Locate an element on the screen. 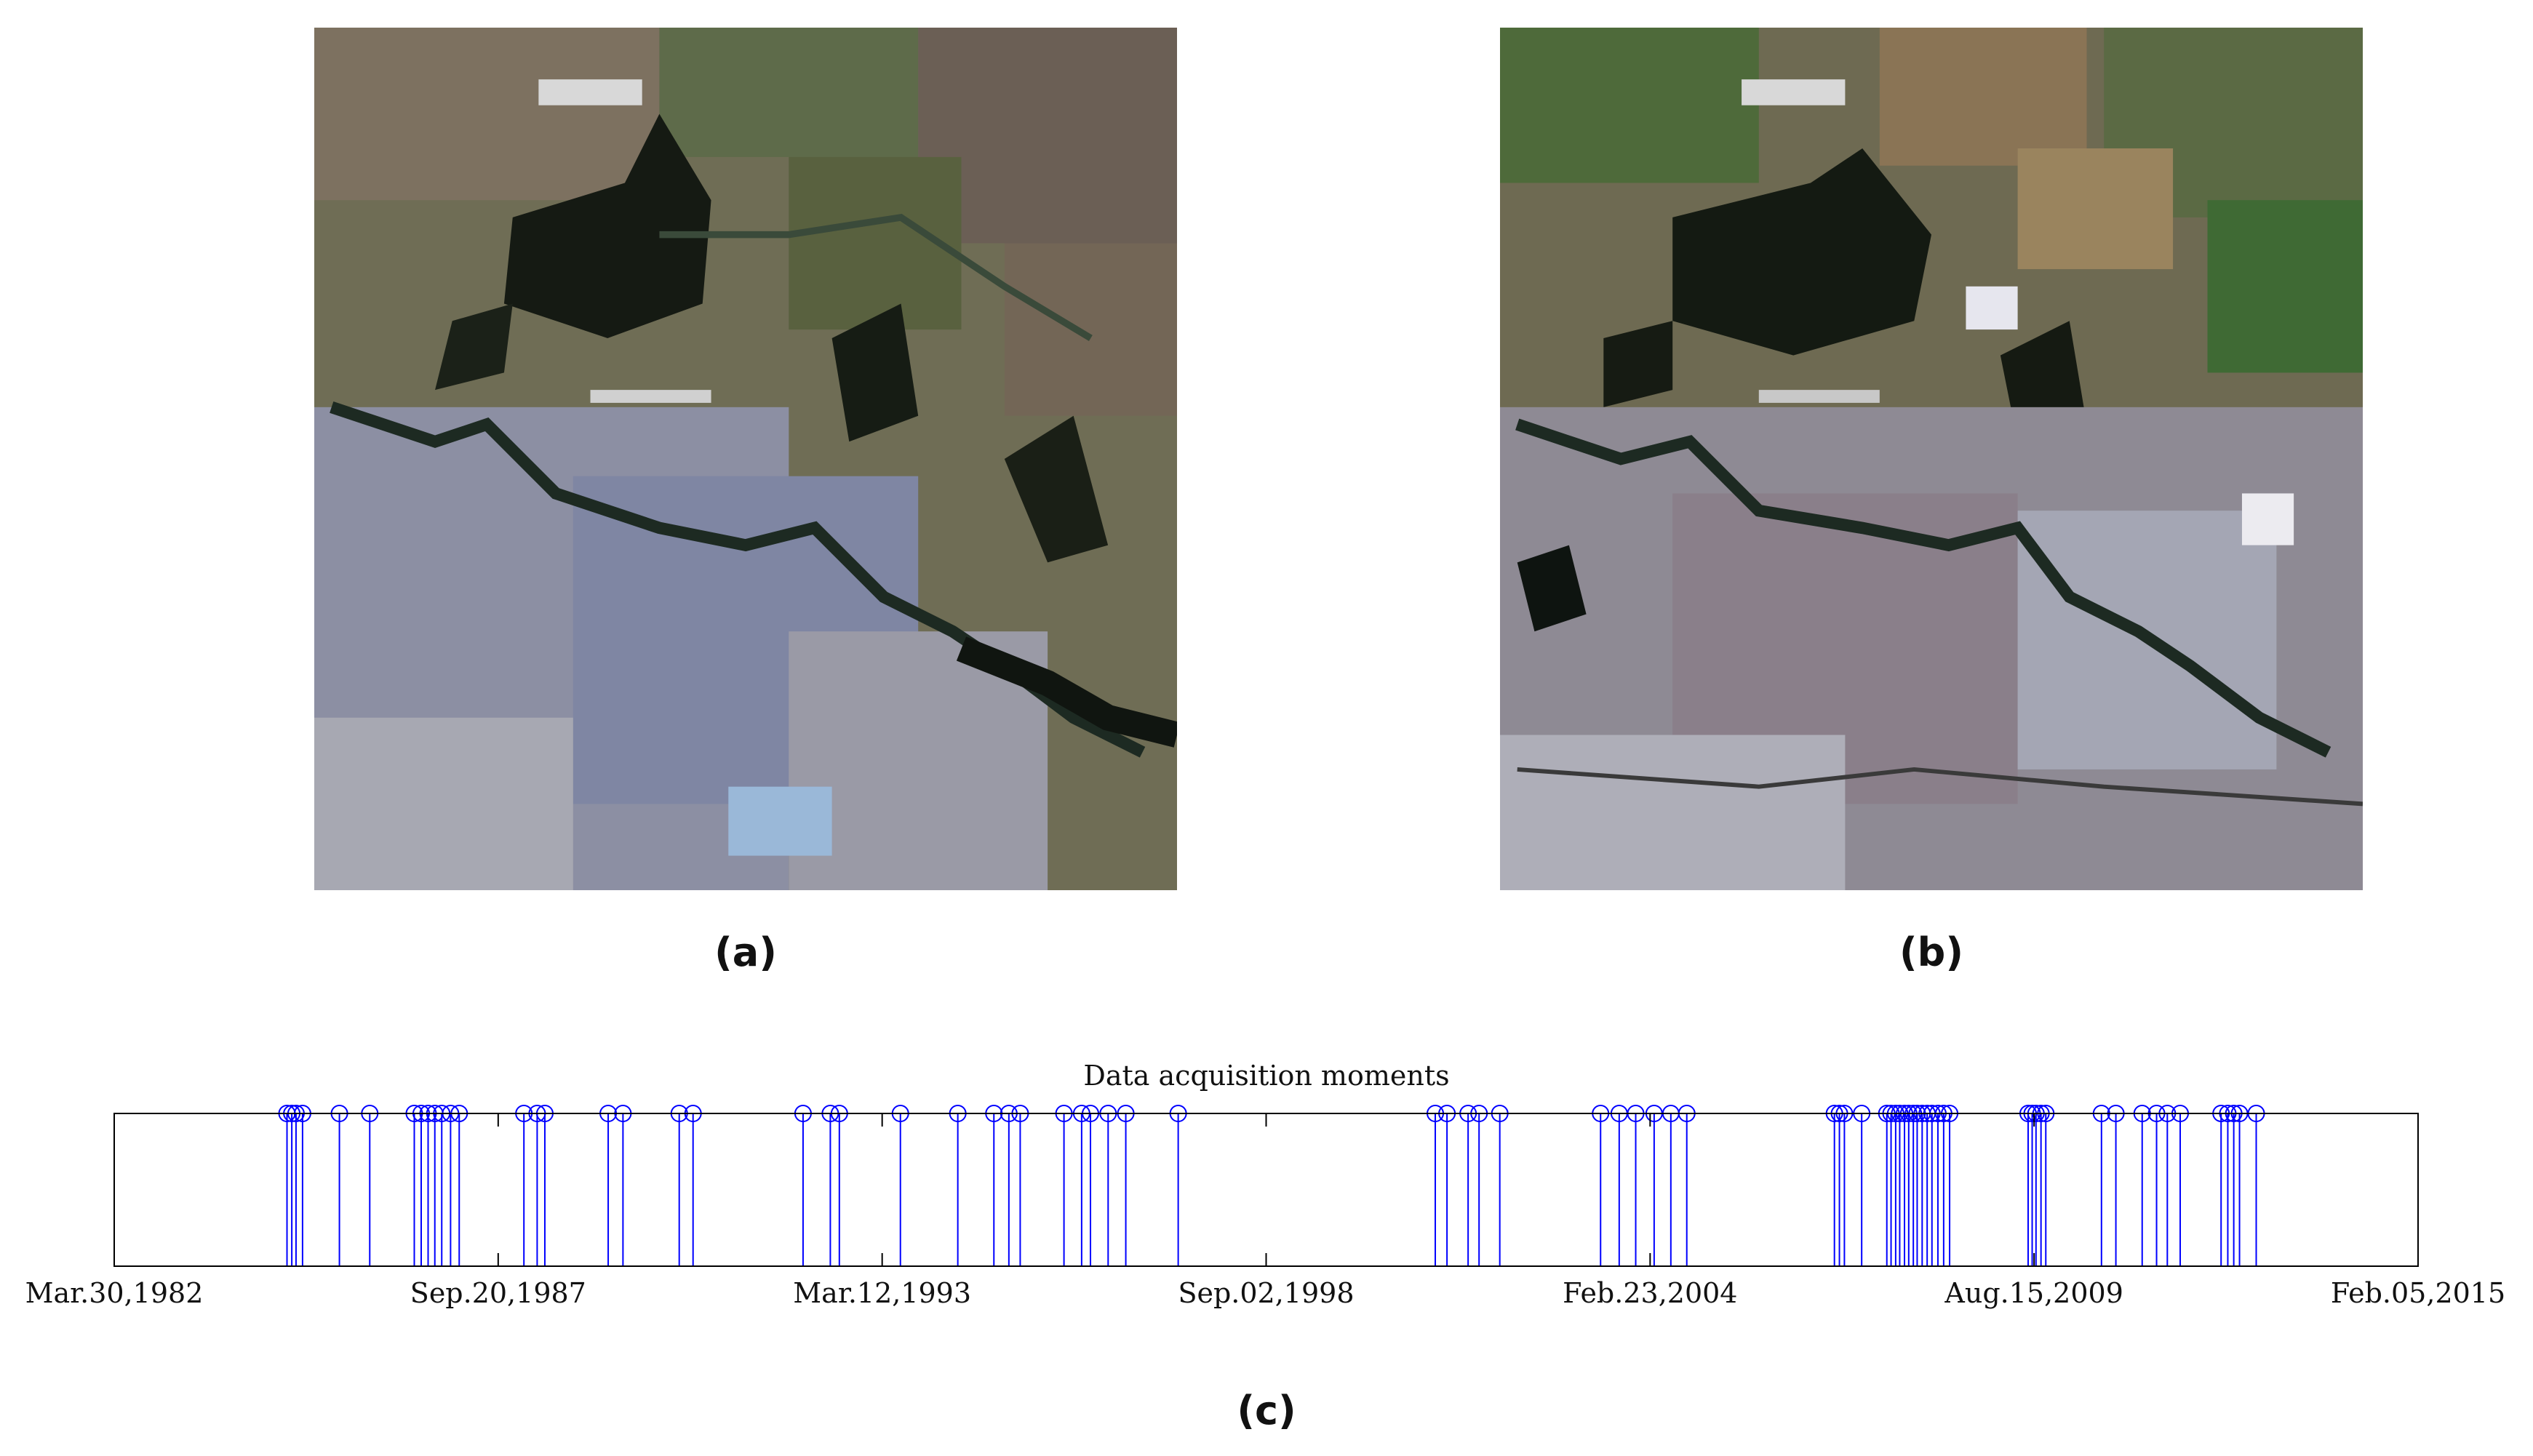 The width and height of the screenshot is (2533, 1456). x-tick-label: Mar.30,1982 is located at coordinates (114, 1293).